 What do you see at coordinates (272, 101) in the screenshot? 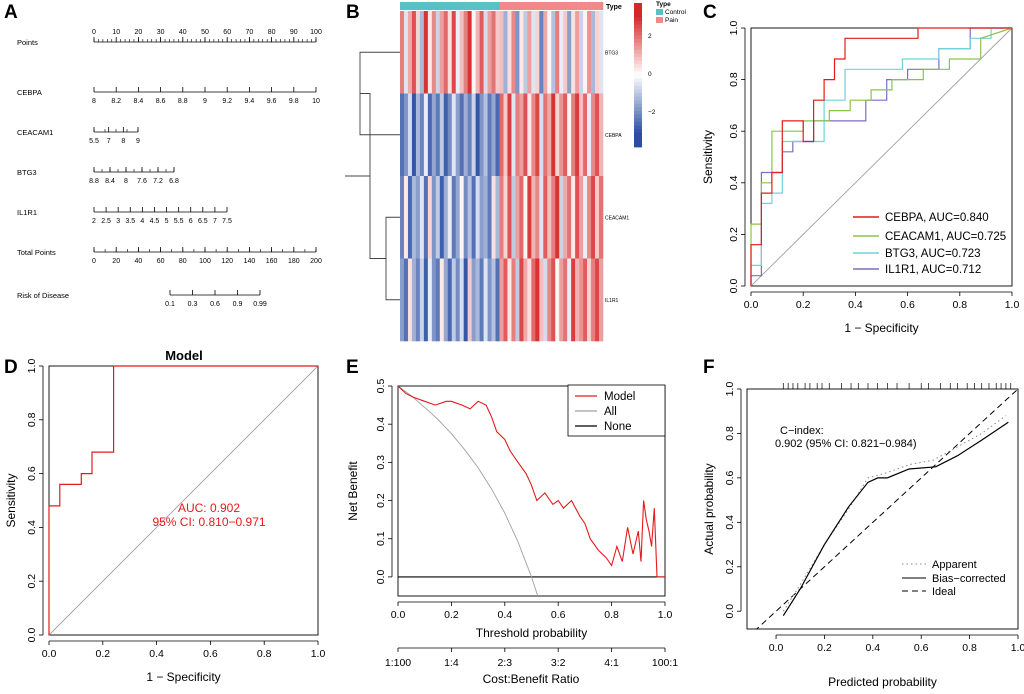
I see `nomogram-tick-label: 9.6` at bounding box center [272, 101].